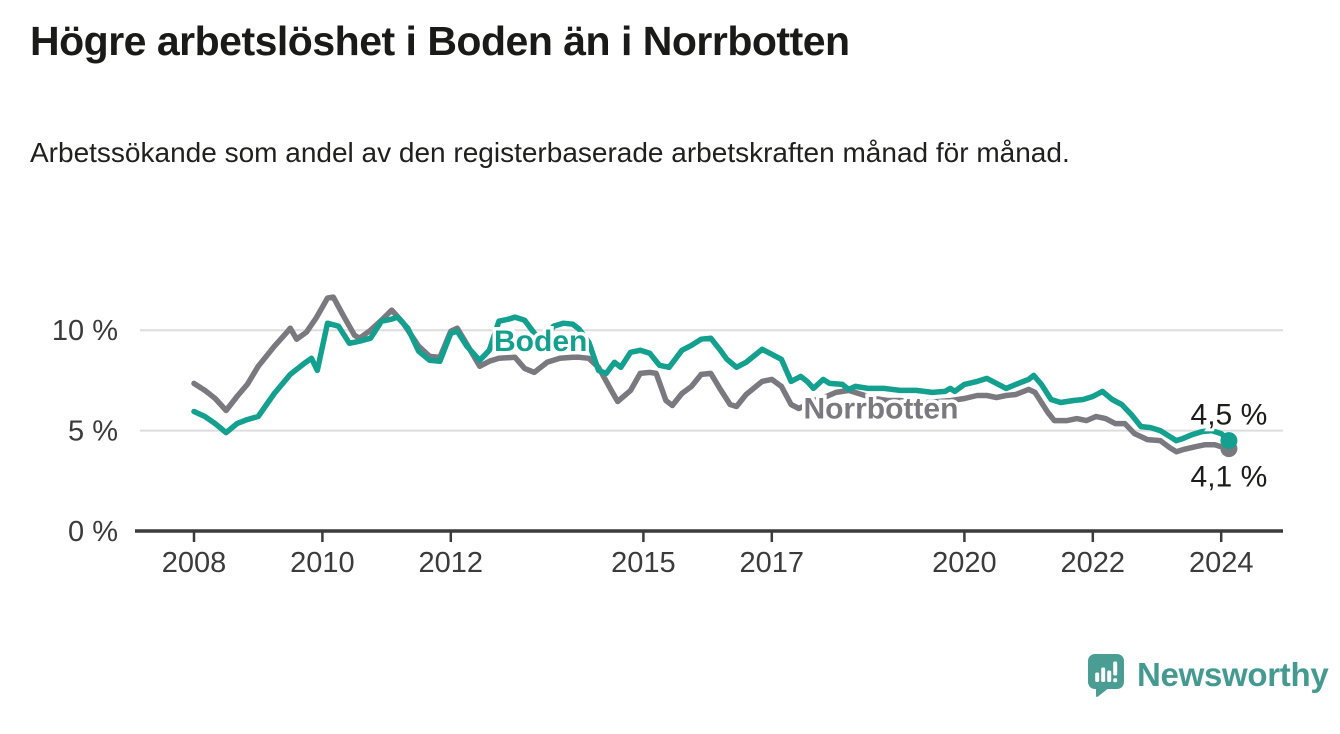  Describe the element at coordinates (1229, 477) in the screenshot. I see `end-value-label-norrbotten: 4,1 %` at that location.